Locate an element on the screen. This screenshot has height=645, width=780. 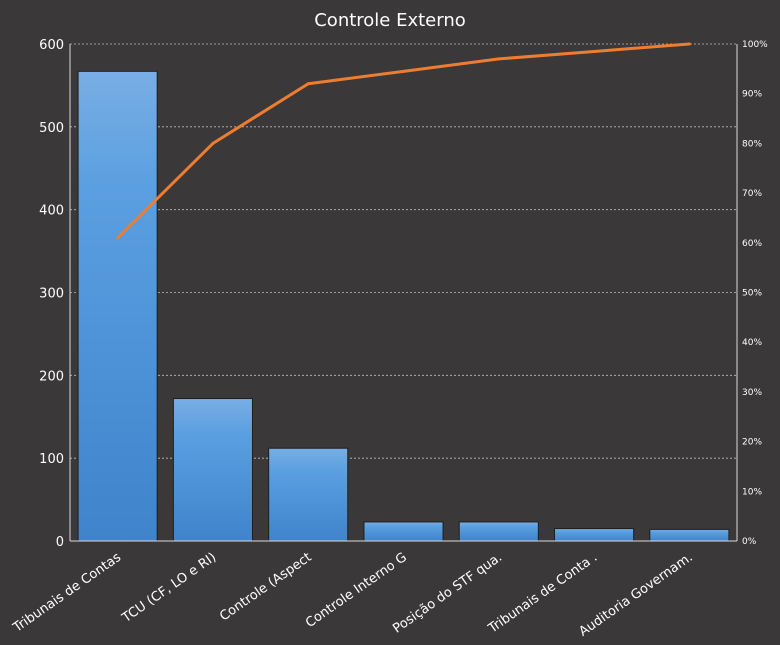
y2-tick-label: 70% is located at coordinates (752, 194).